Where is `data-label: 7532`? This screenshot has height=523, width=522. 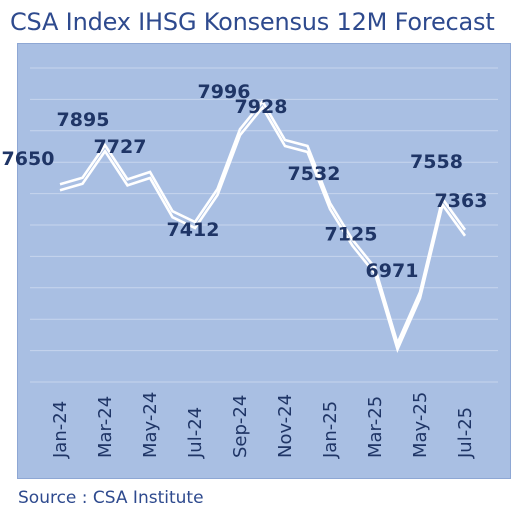 data-label: 7532 is located at coordinates (314, 174).